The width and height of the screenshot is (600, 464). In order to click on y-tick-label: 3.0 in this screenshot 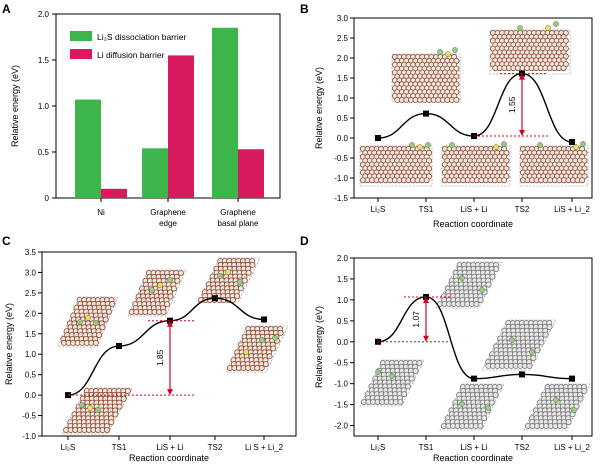, I will do `click(31, 272)`.